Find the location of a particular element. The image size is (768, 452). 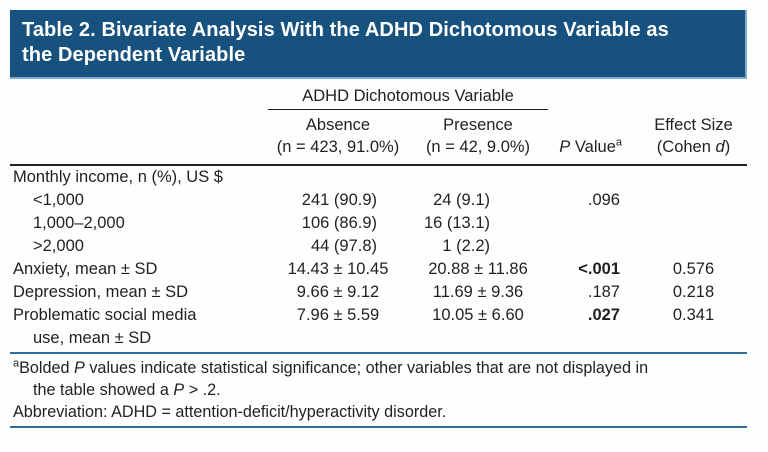

p-symbol: P is located at coordinates (565, 147).